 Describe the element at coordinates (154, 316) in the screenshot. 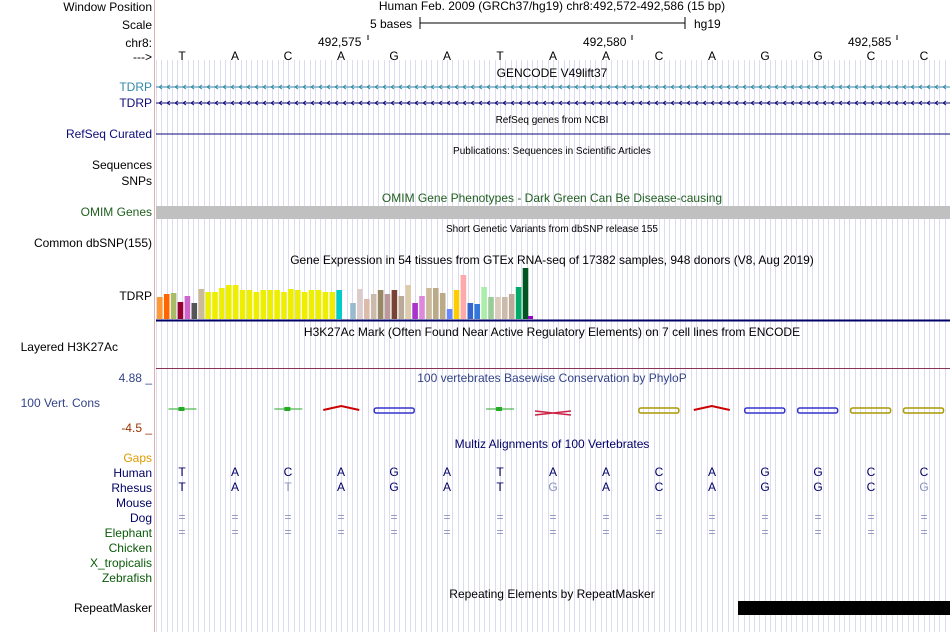

I see `track-divider` at that location.